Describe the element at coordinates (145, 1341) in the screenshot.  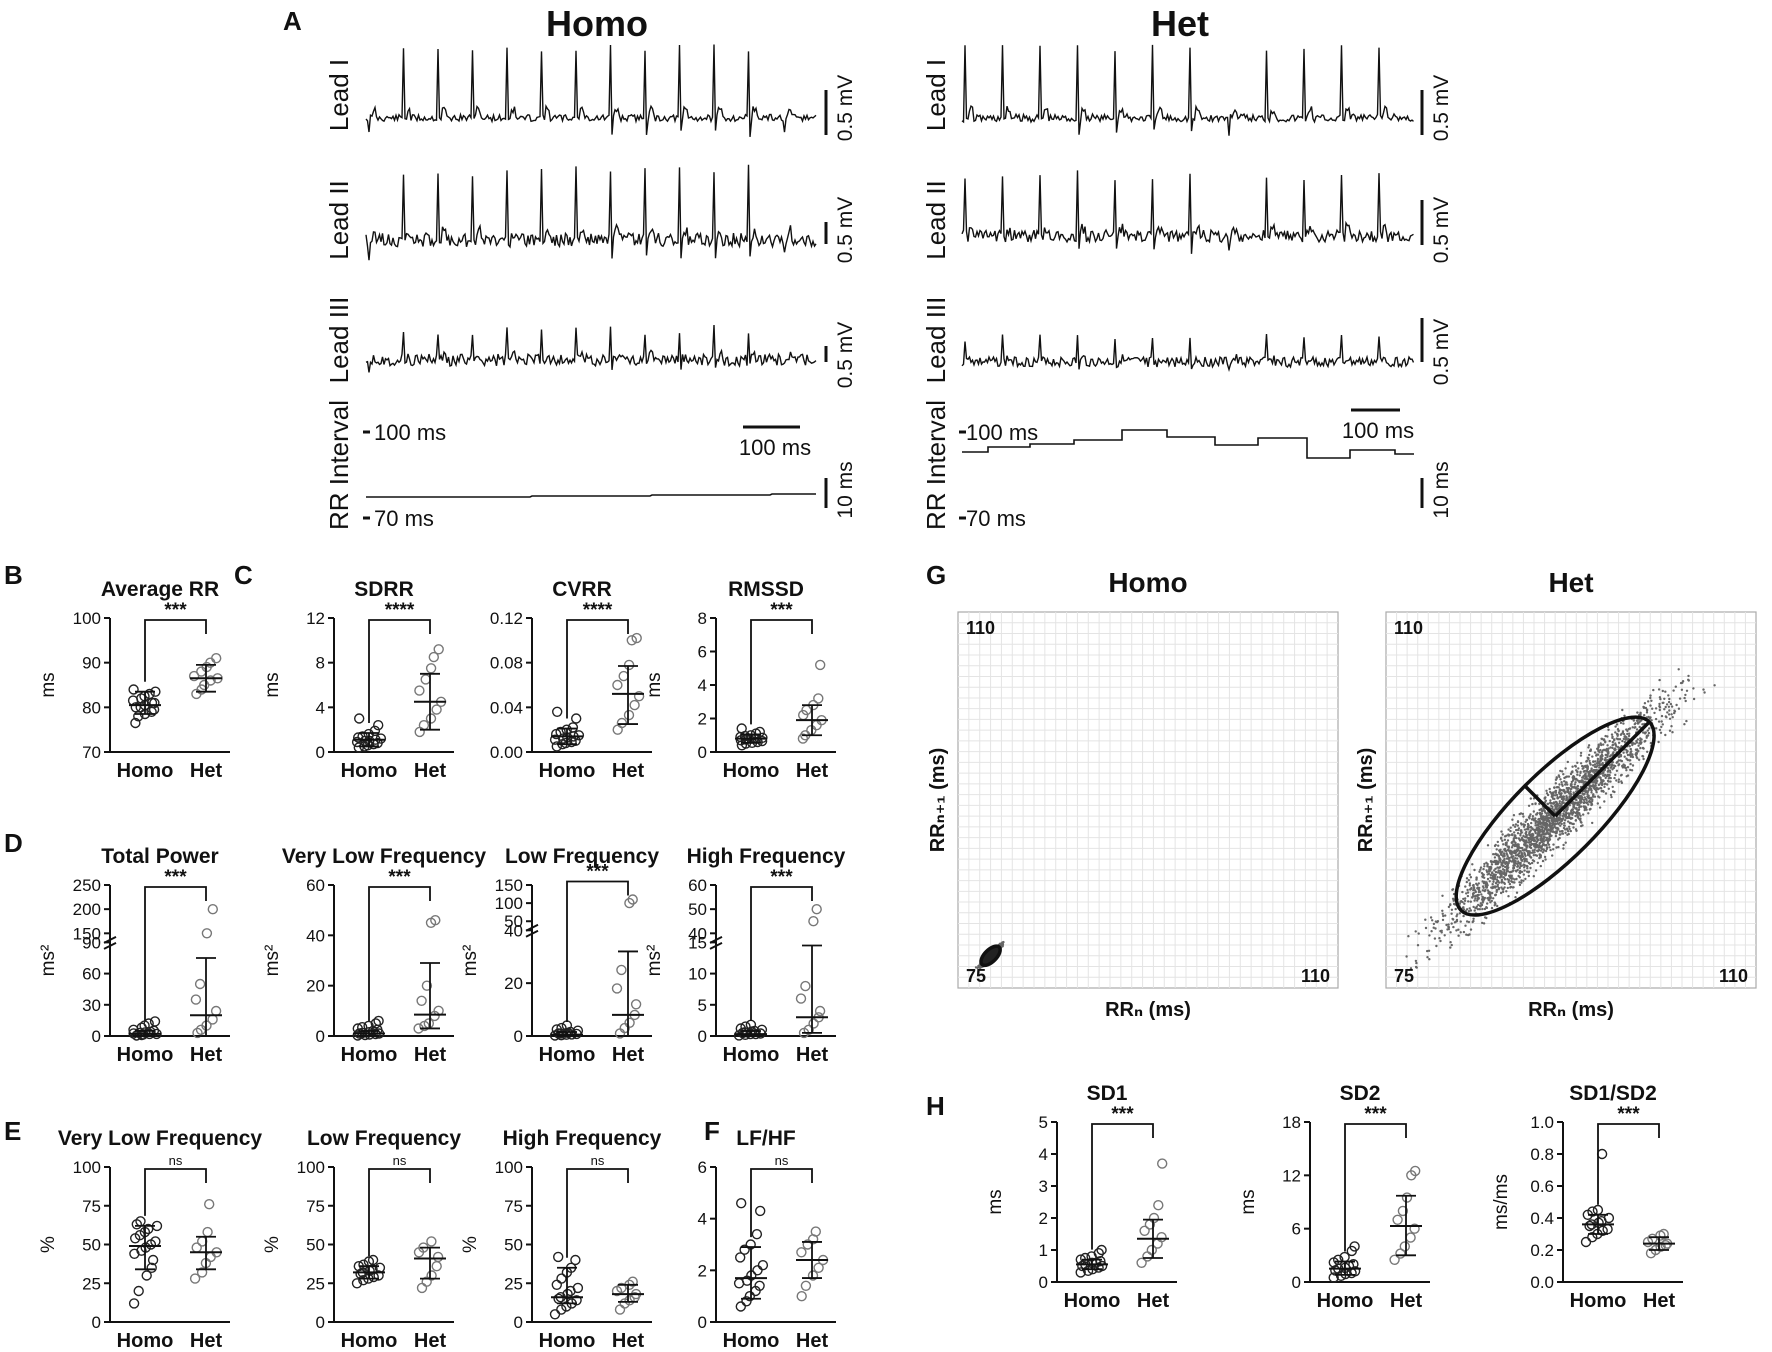
I see `x-tick-label-VLF_pct: Homo` at that location.